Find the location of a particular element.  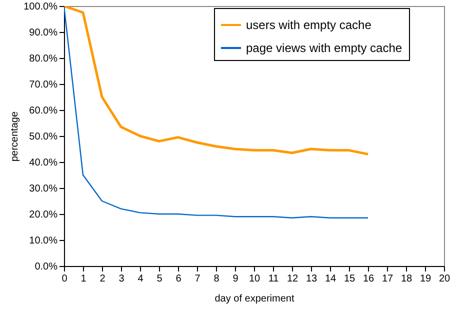

y-tick-label: 40.0% is located at coordinates (43, 163).